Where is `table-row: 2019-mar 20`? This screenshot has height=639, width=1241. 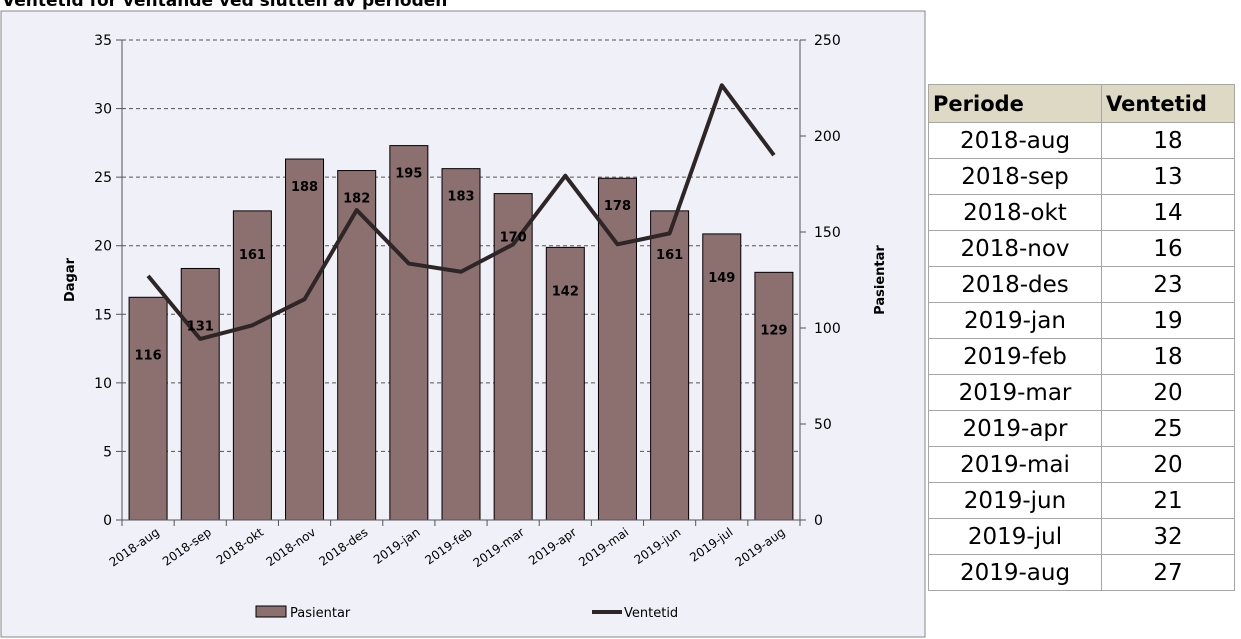 table-row: 2019-mar 20 is located at coordinates (1081, 392).